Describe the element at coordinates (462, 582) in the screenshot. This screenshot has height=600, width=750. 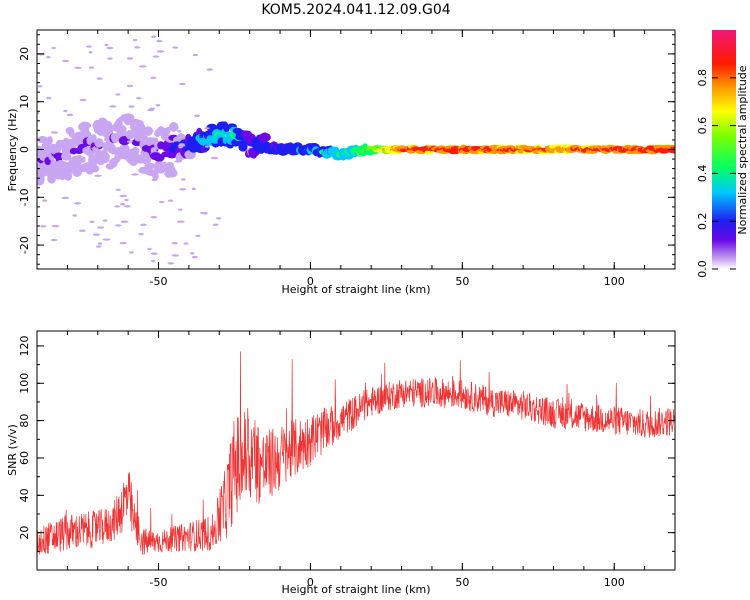
I see `x-tick-label: 50` at that location.